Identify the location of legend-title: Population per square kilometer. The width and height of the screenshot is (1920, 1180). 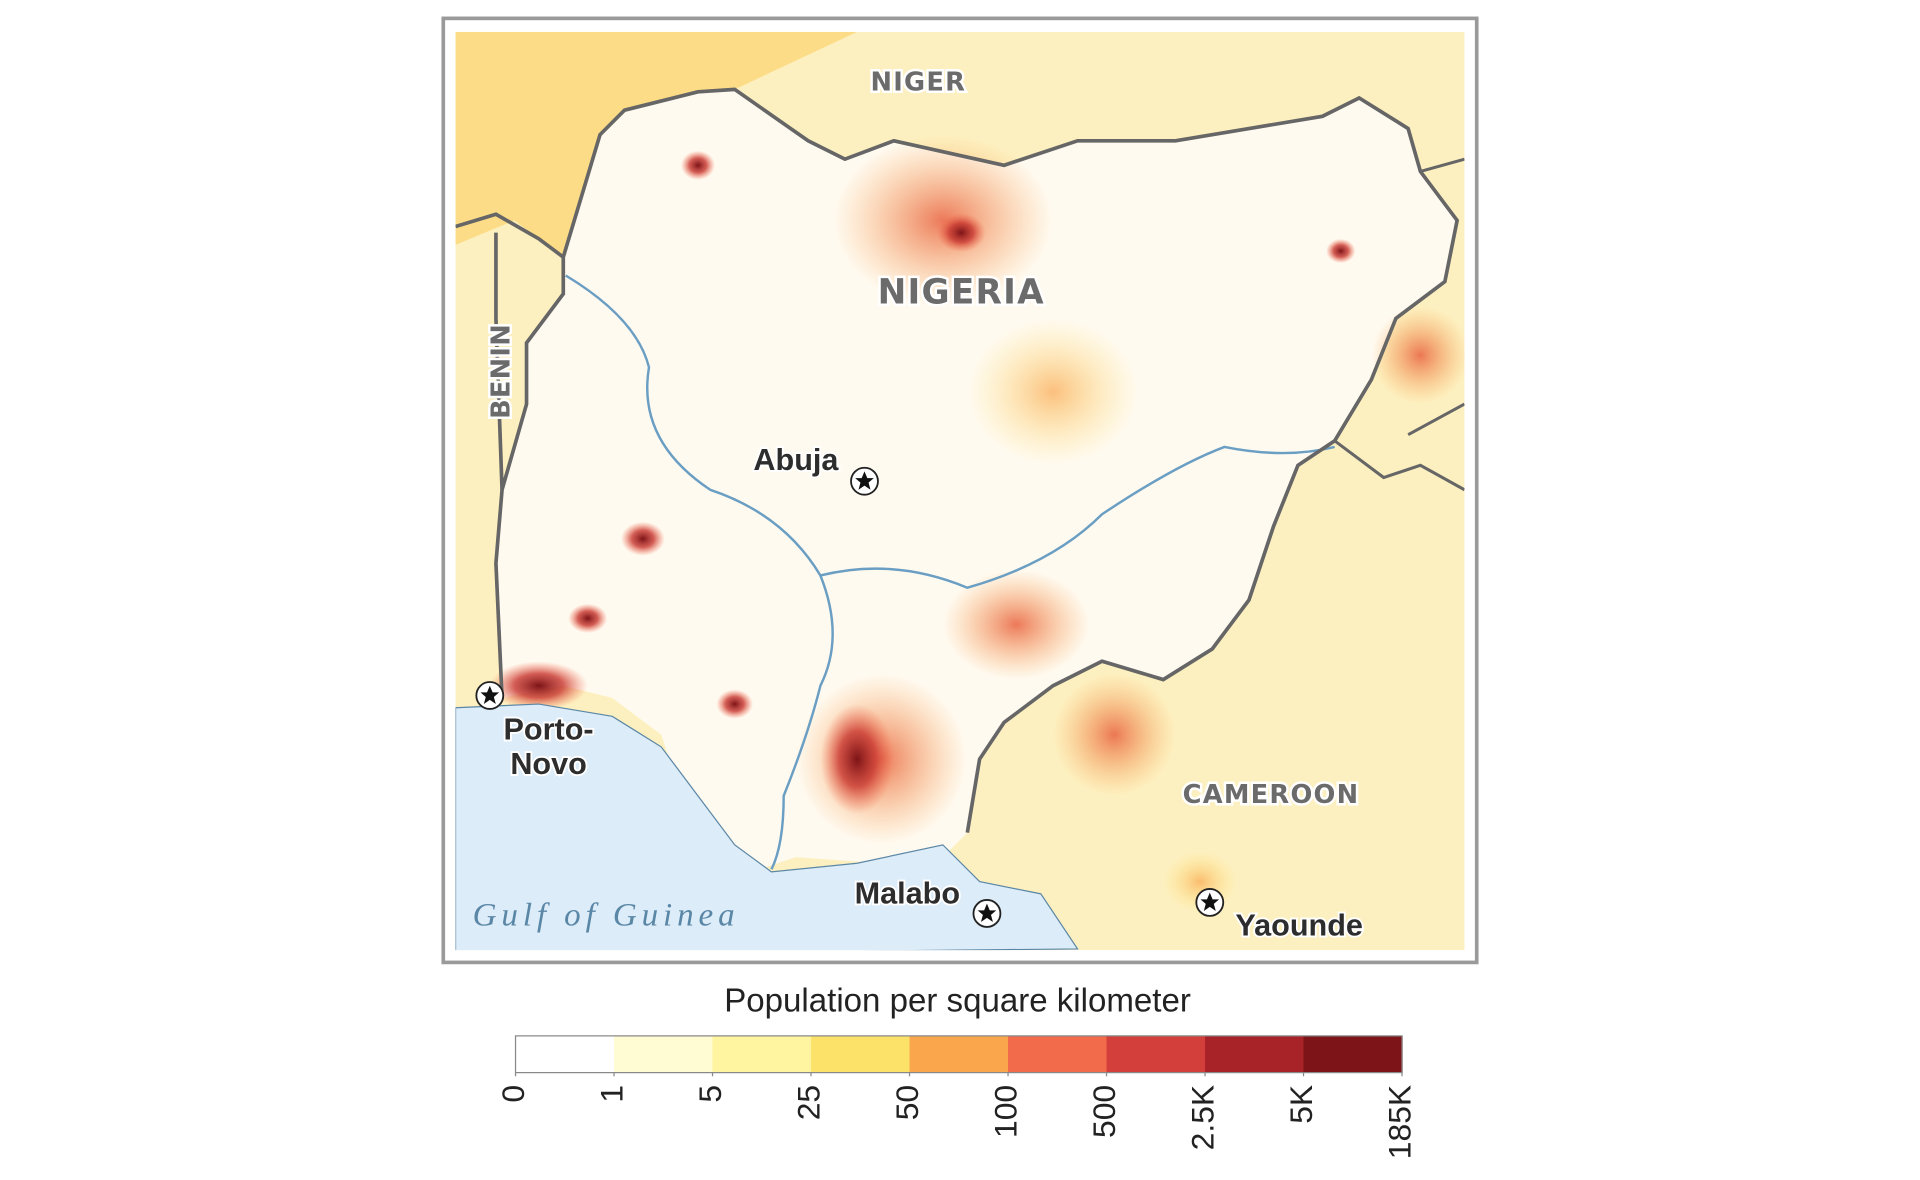
(957, 1000).